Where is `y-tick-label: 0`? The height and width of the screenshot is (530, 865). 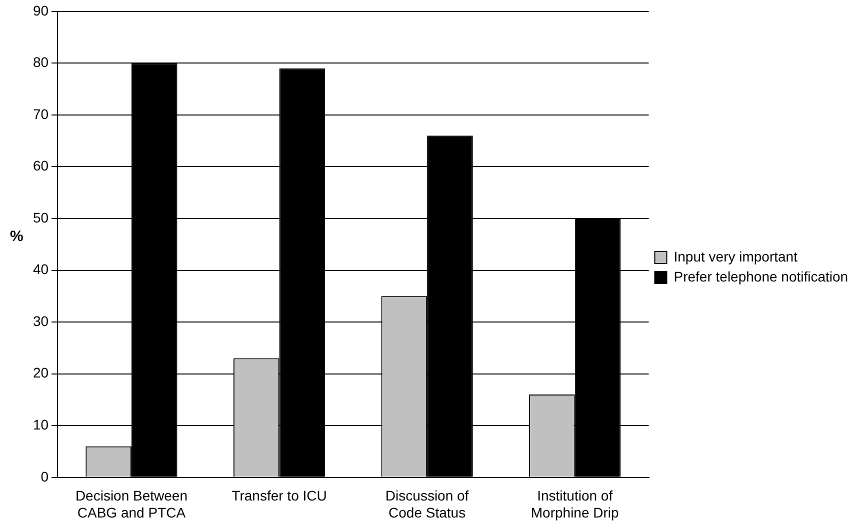
y-tick-label: 0 is located at coordinates (44, 476).